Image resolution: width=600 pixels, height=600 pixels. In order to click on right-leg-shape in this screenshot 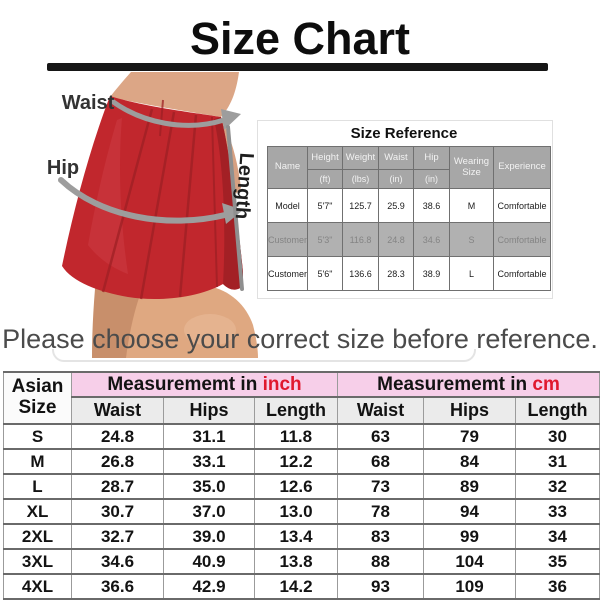, I will do `click(192, 321)`.